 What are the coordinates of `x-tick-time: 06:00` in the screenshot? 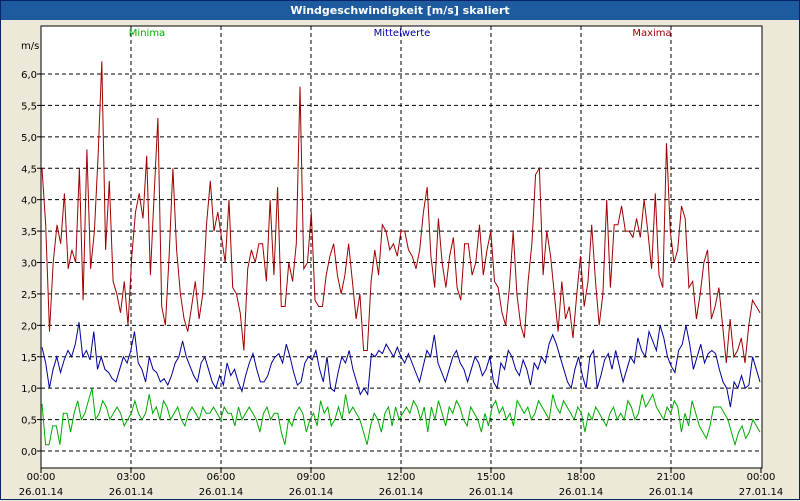 It's located at (221, 477).